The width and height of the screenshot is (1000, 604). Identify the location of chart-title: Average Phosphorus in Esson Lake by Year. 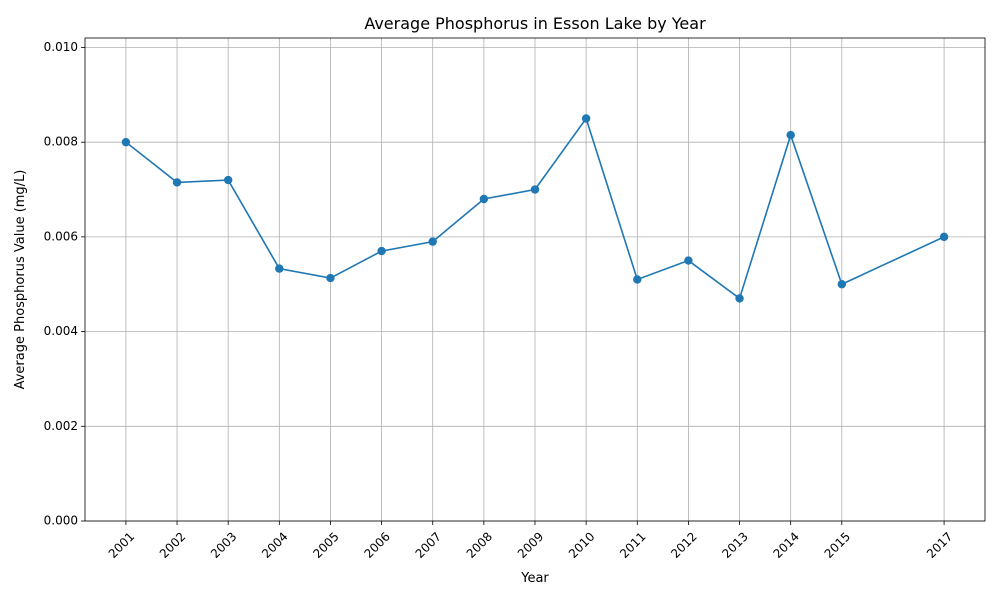
(535, 23).